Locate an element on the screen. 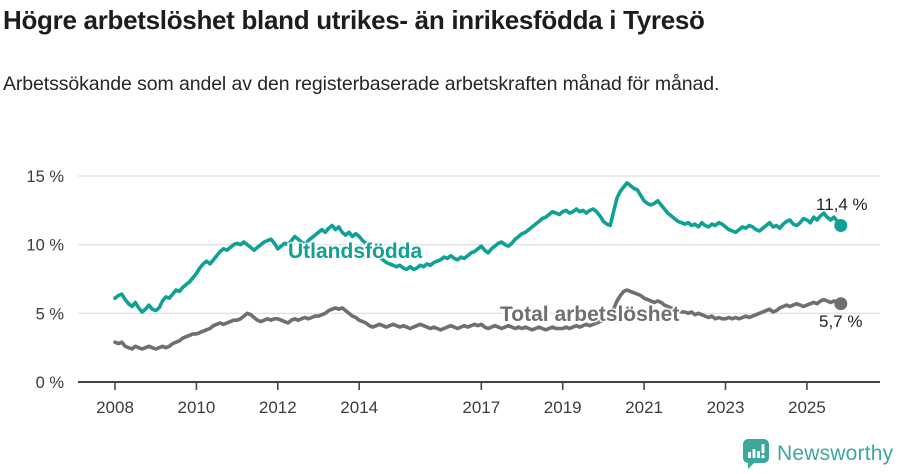  x-axis-tick-label: 2023 is located at coordinates (726, 407).